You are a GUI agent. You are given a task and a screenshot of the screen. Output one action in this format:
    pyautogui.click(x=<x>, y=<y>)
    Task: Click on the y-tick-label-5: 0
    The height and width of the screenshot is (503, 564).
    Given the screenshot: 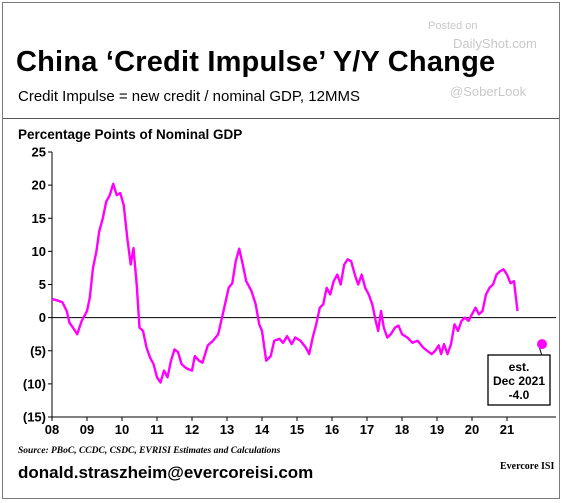 What is the action you would take?
    pyautogui.click(x=42, y=317)
    